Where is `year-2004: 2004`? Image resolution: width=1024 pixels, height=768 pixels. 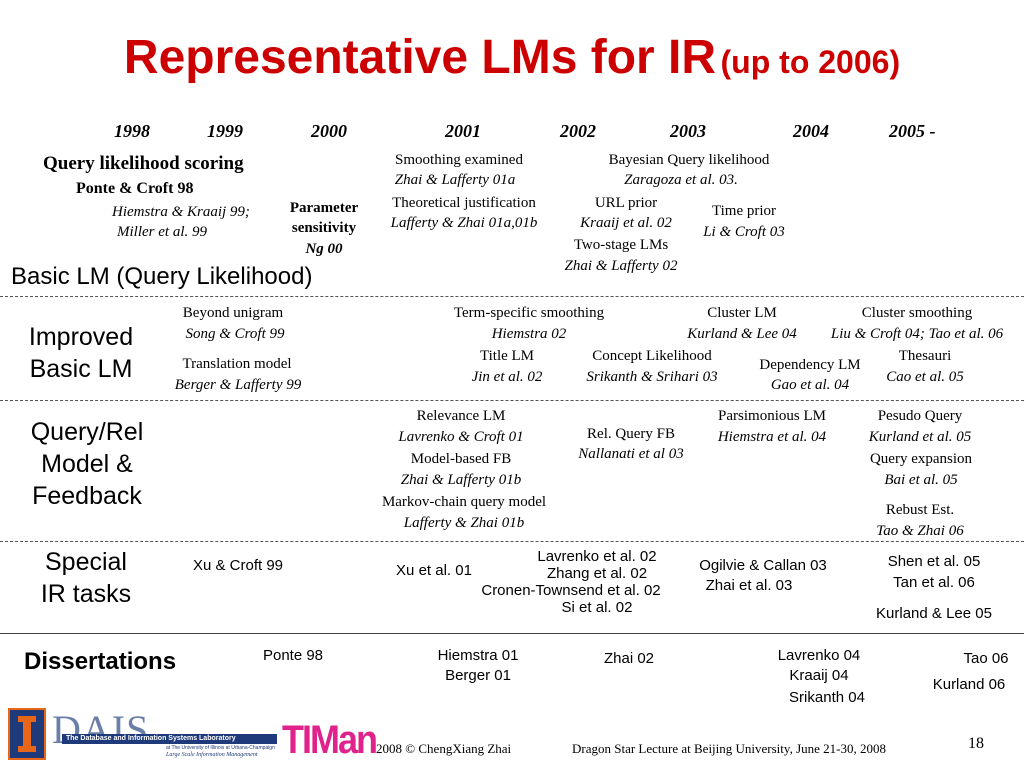 year-2004: 2004 is located at coordinates (811, 131).